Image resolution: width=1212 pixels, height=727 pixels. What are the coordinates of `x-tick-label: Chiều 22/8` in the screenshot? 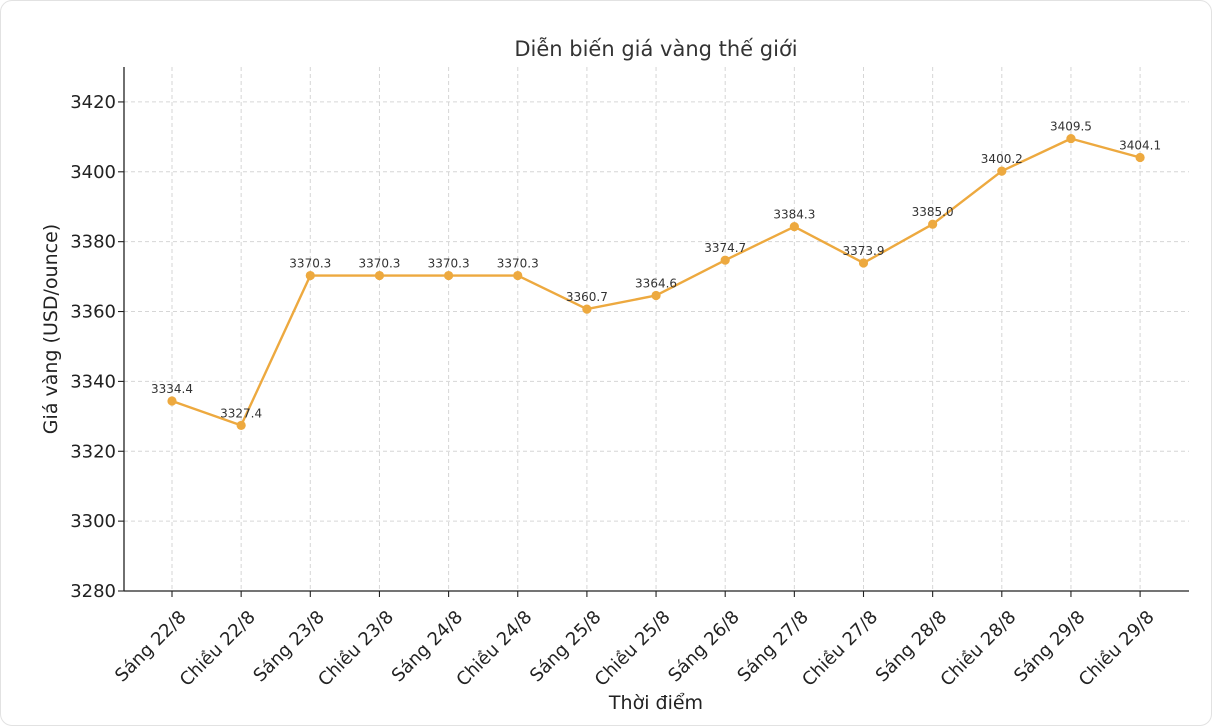 It's located at (218, 649).